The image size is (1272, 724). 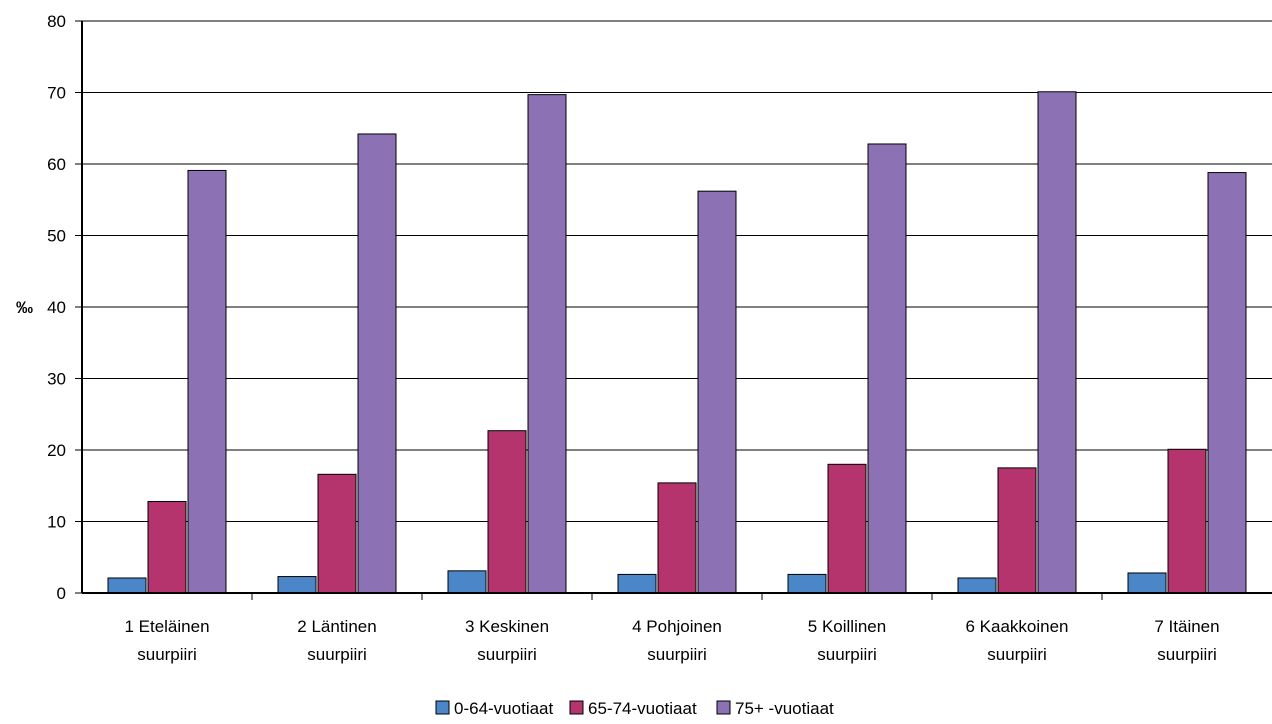 What do you see at coordinates (56, 21) in the screenshot?
I see `y-tick-label: 80` at bounding box center [56, 21].